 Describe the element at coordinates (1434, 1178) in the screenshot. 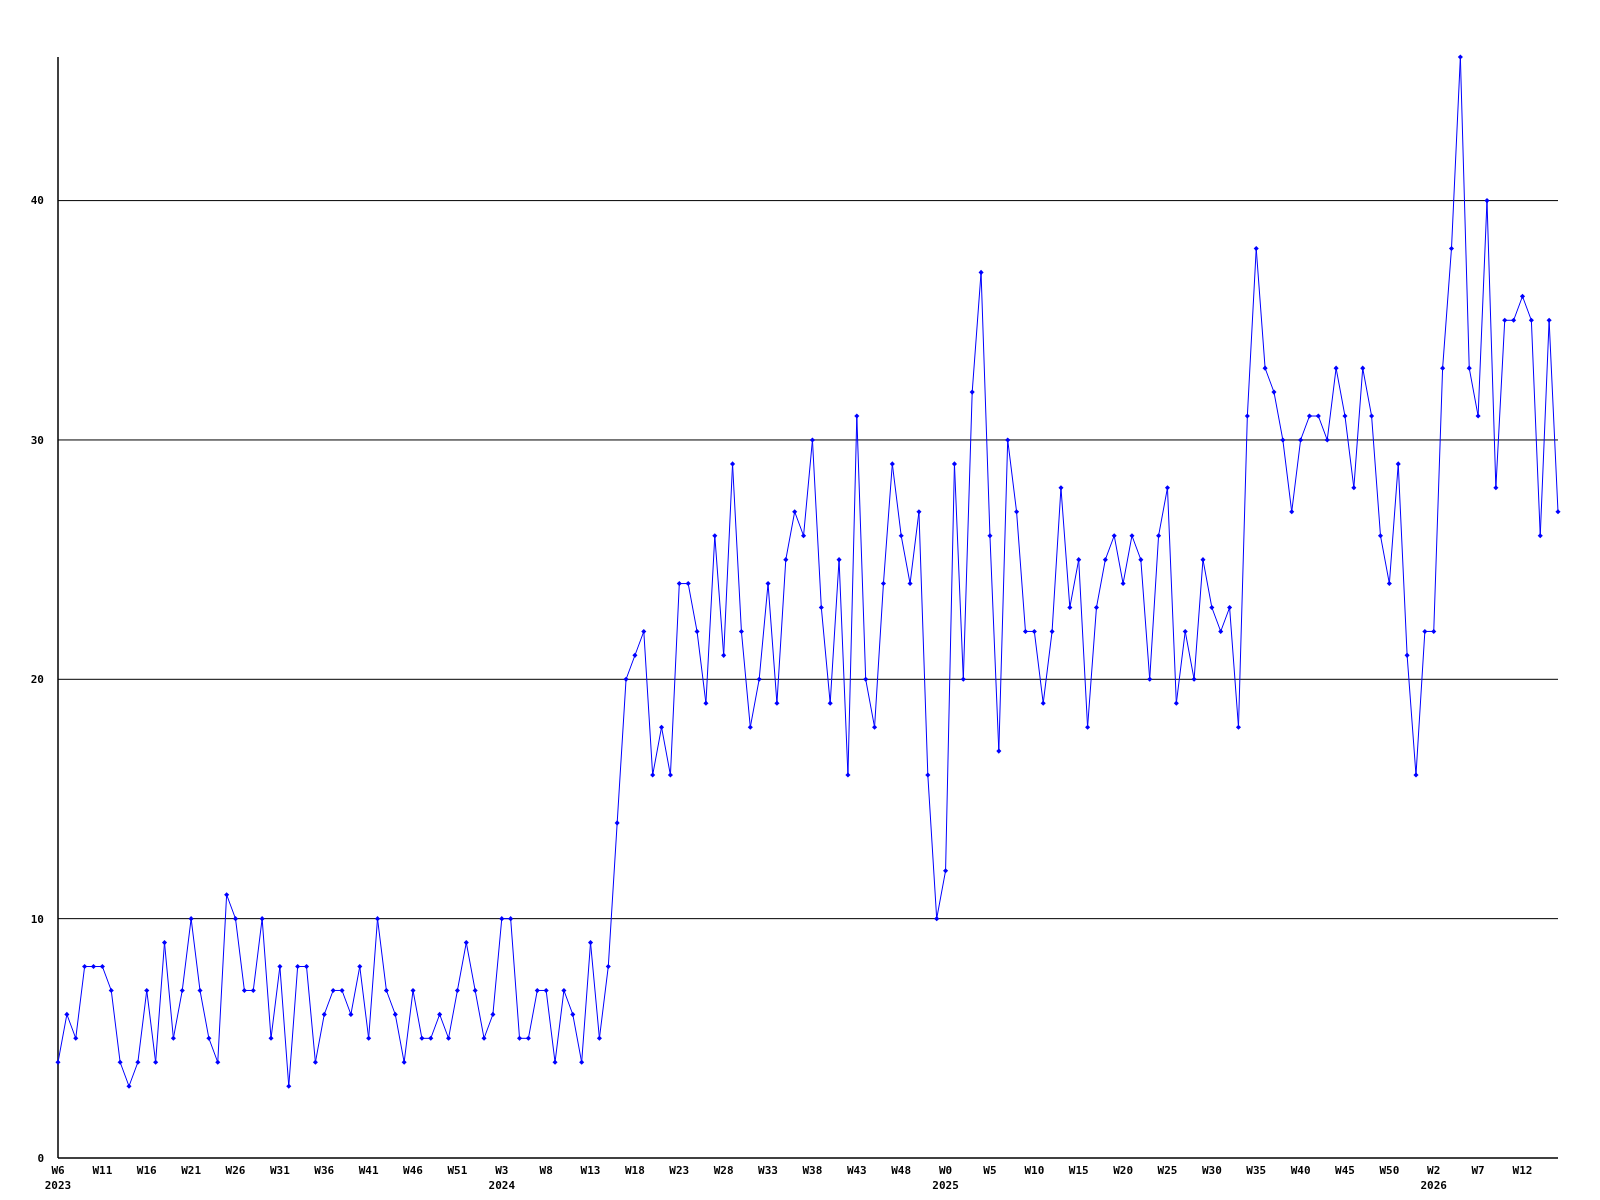

I see `x-tick-label: W2 2026` at that location.